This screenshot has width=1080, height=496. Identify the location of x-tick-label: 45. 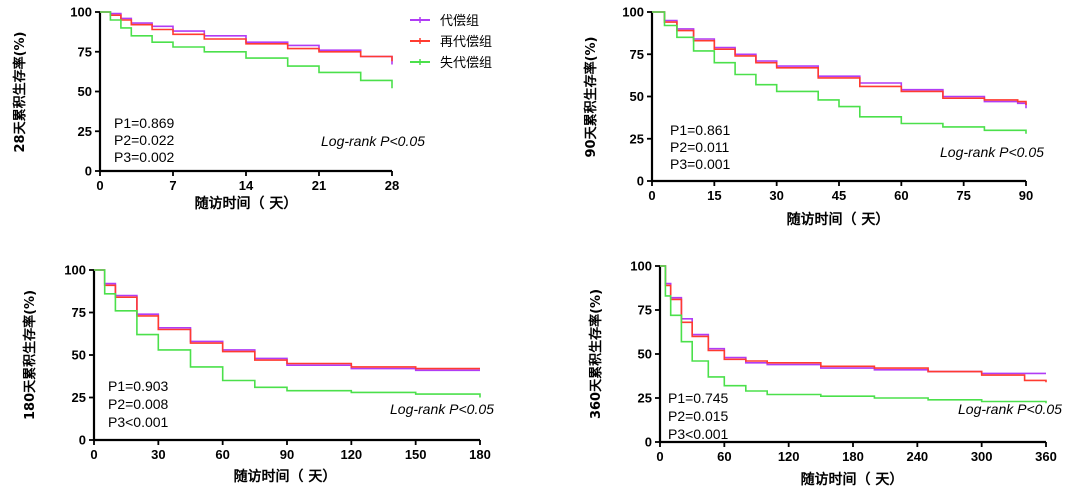
(839, 195).